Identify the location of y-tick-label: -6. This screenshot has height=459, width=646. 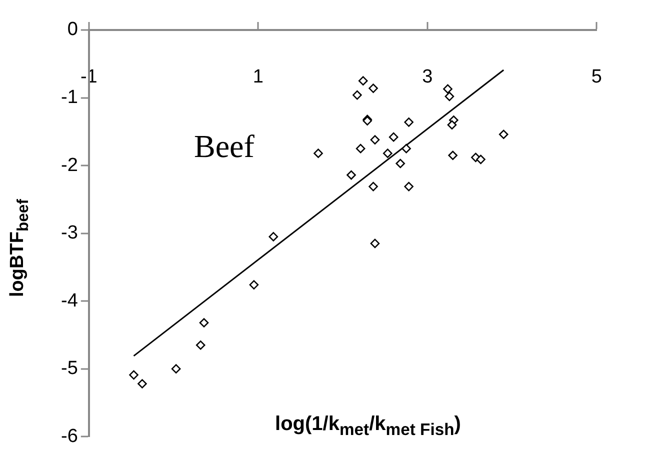
(69, 436).